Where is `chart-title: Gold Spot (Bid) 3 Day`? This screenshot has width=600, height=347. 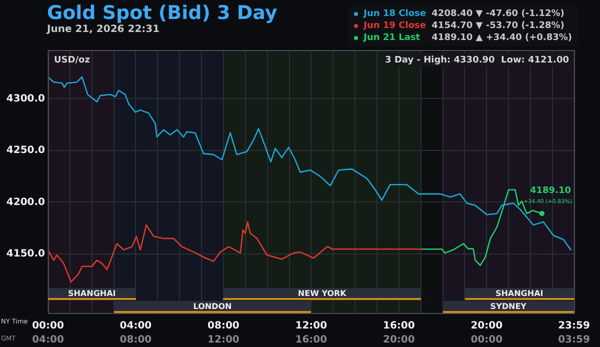 chart-title: Gold Spot (Bid) 3 Day is located at coordinates (162, 13).